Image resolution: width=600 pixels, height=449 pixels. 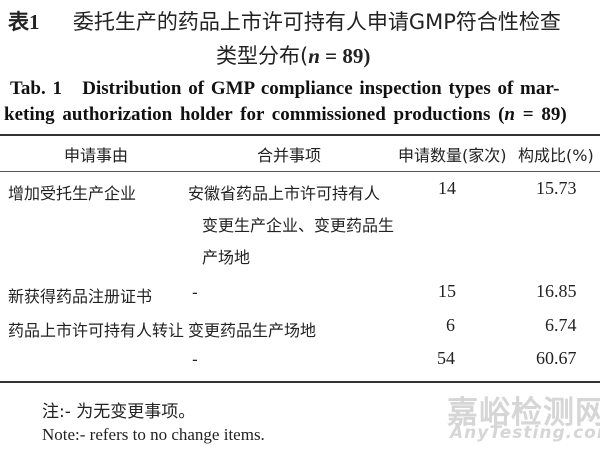 I want to click on table-header-rule, so click(x=300, y=171).